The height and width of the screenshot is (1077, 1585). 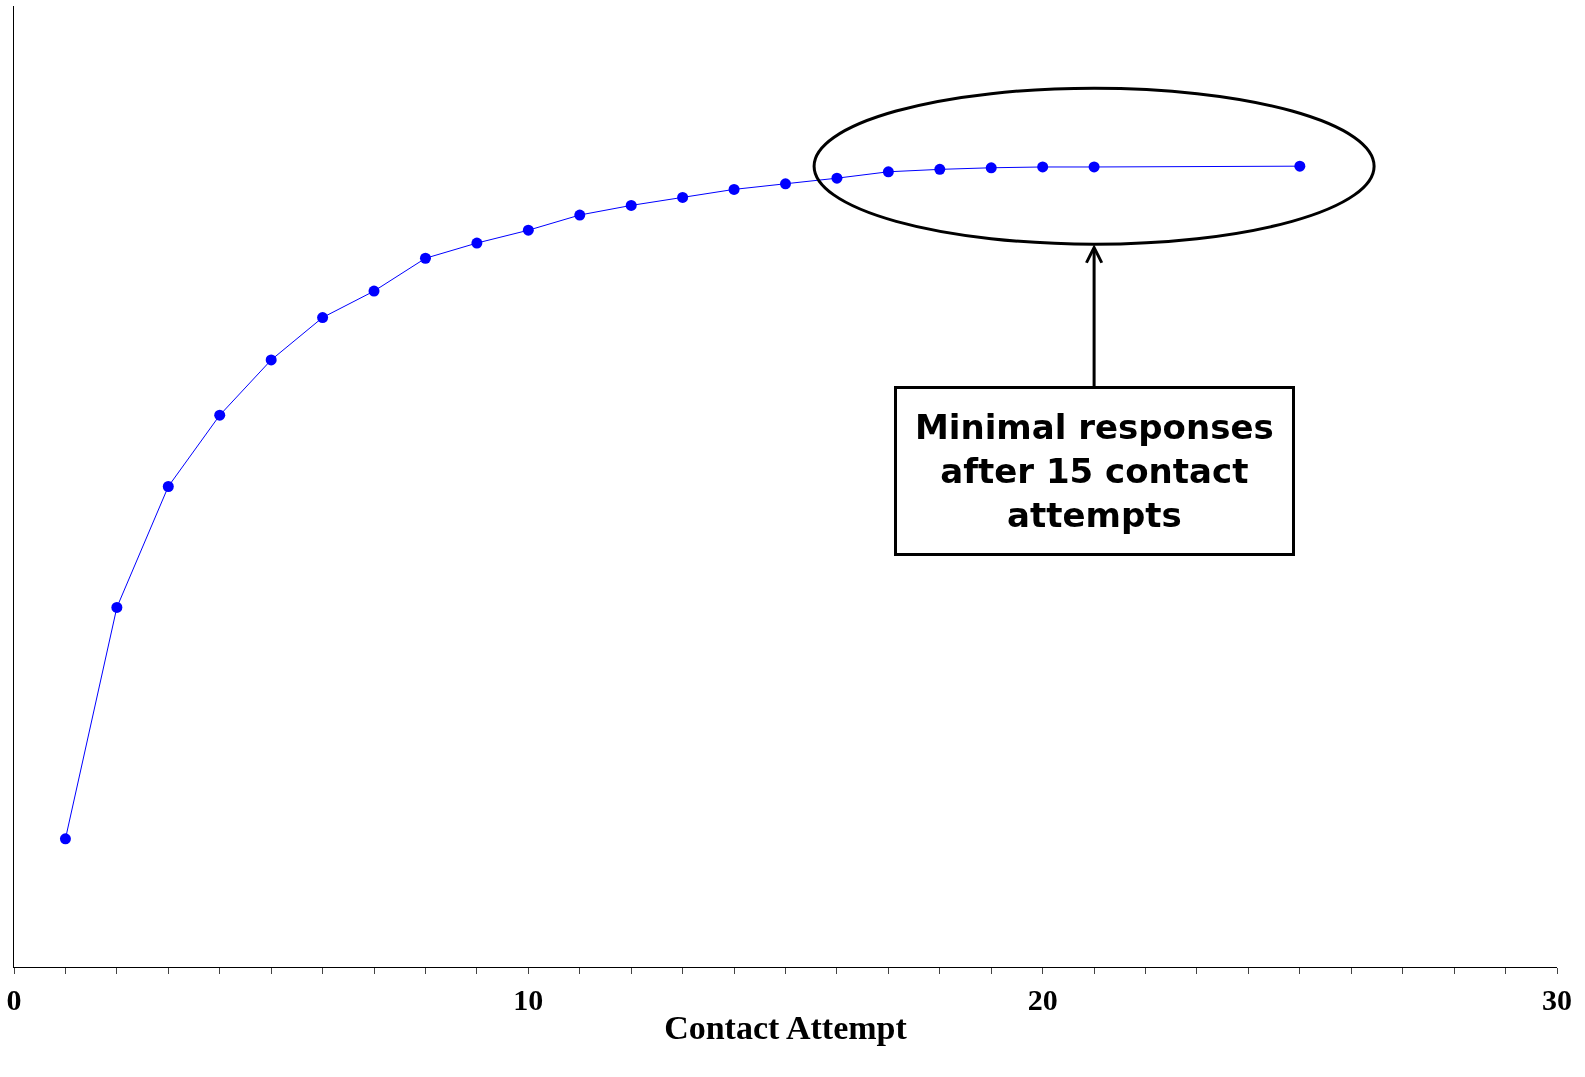 What do you see at coordinates (1042, 999) in the screenshot?
I see `x-tick-label: 20` at bounding box center [1042, 999].